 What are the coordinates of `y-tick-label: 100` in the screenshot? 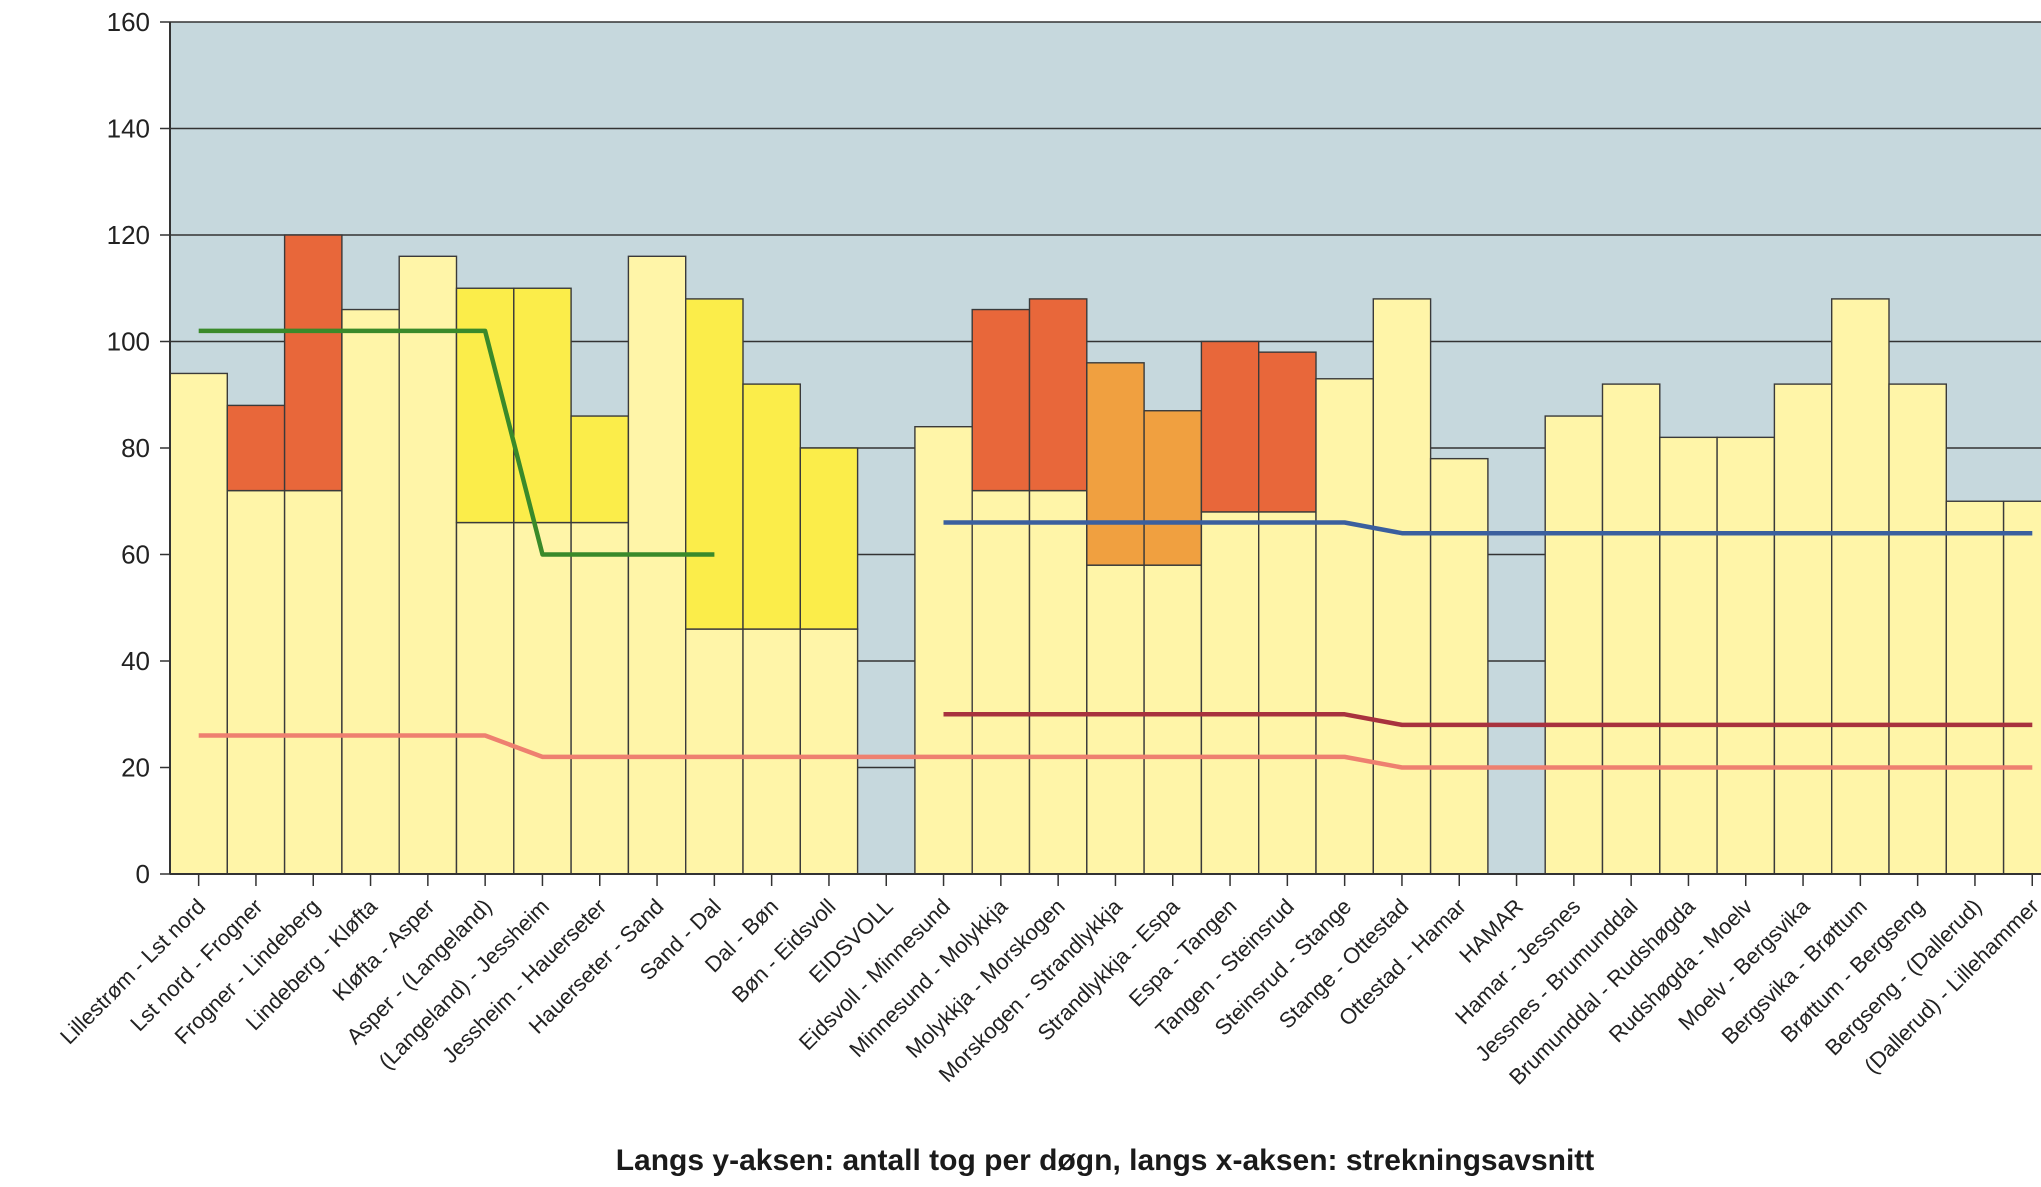 It's located at (128, 342).